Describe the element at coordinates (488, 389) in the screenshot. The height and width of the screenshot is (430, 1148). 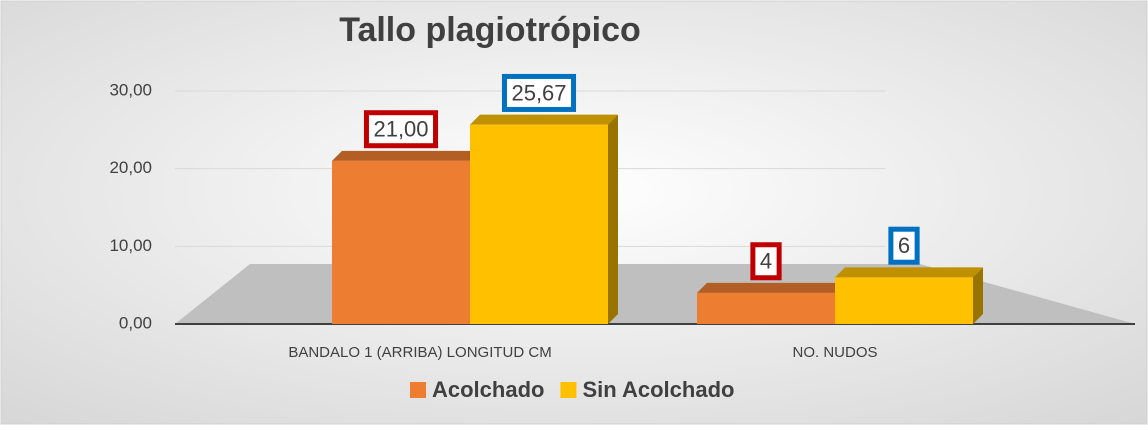
I see `legend-label: Acolchado` at that location.